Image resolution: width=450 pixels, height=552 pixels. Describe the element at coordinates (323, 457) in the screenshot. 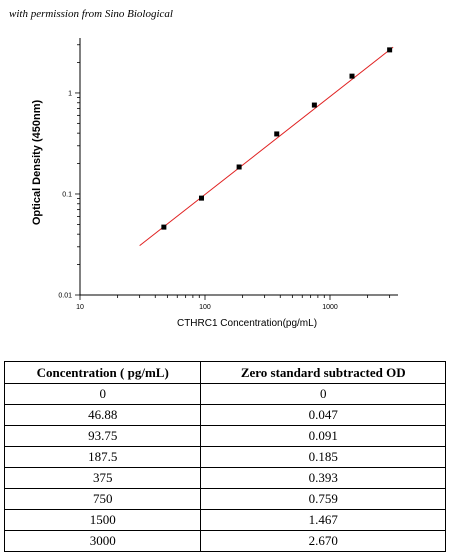

I see `table-cell: 0.185` at that location.